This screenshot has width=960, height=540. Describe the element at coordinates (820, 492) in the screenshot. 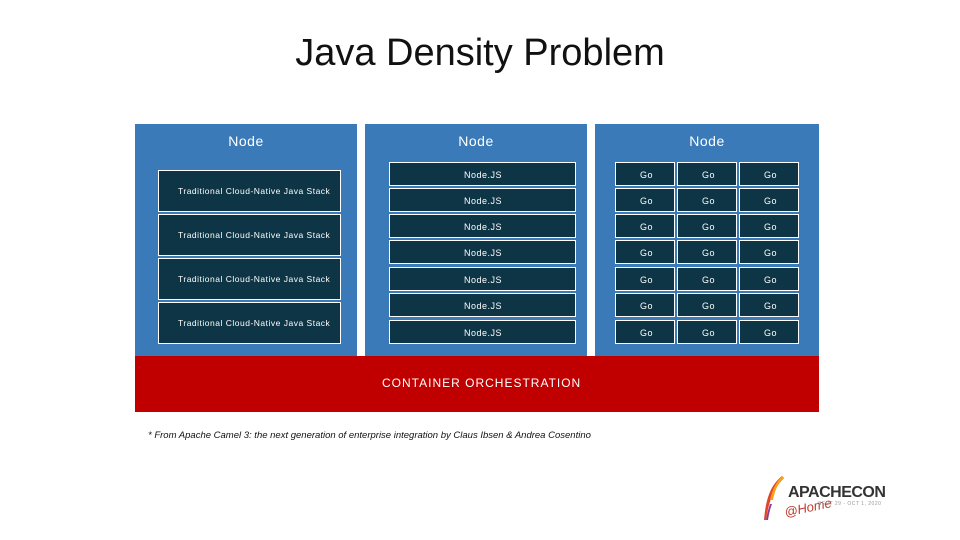

I see `apache-text: APACHE` at that location.